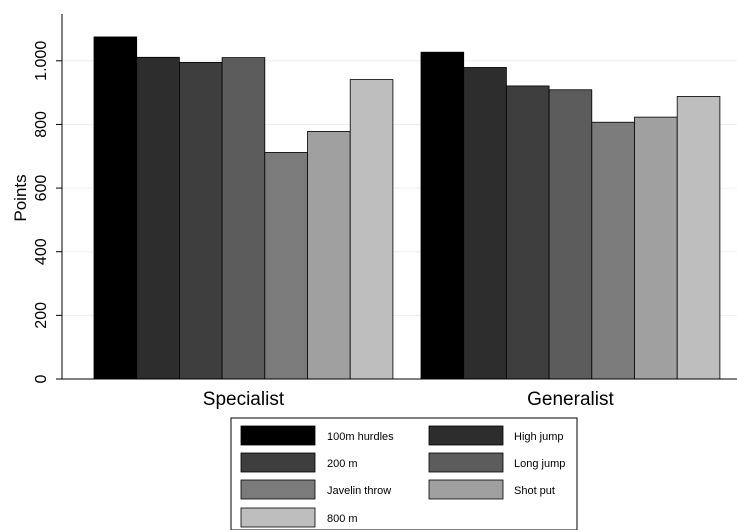 This screenshot has width=737, height=530. What do you see at coordinates (442, 215) in the screenshot?
I see `bar-generalist-100m-hurdles` at bounding box center [442, 215].